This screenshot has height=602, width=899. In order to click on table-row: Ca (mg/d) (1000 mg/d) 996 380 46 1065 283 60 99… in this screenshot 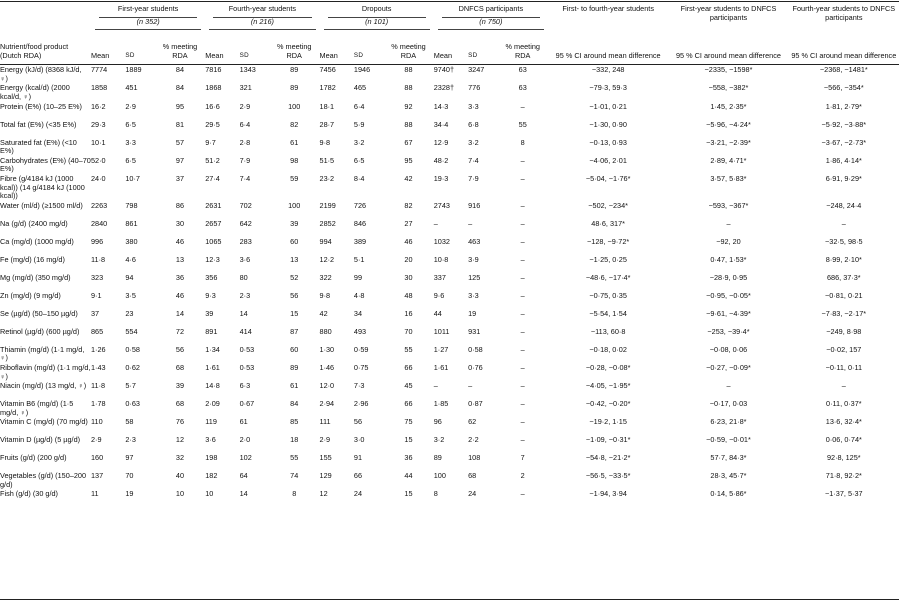, I will do `click(449, 246)`.